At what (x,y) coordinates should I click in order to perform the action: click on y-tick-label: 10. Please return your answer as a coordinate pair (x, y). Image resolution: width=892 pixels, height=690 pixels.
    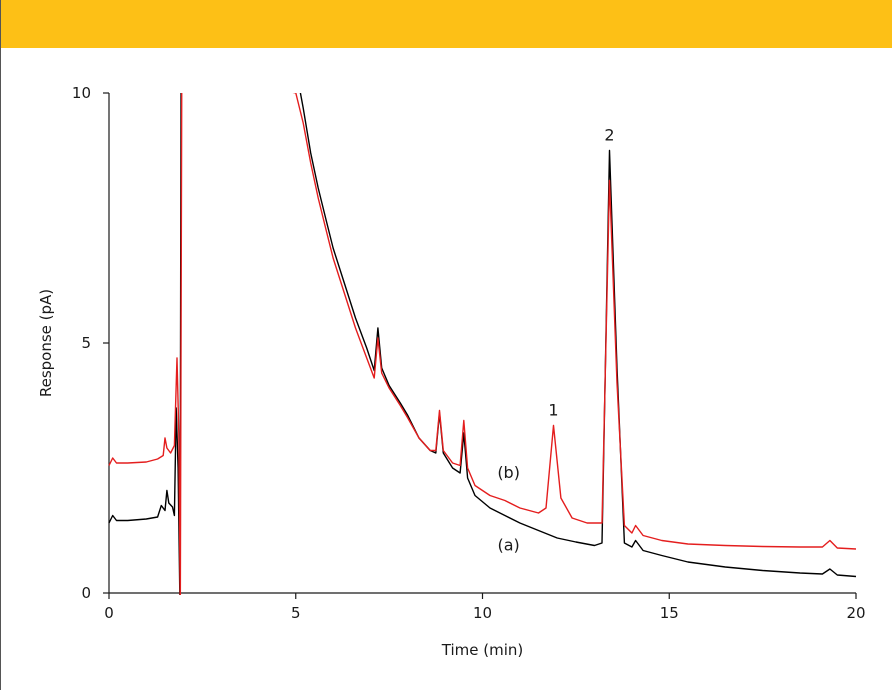
    Looking at the image, I should click on (81, 93).